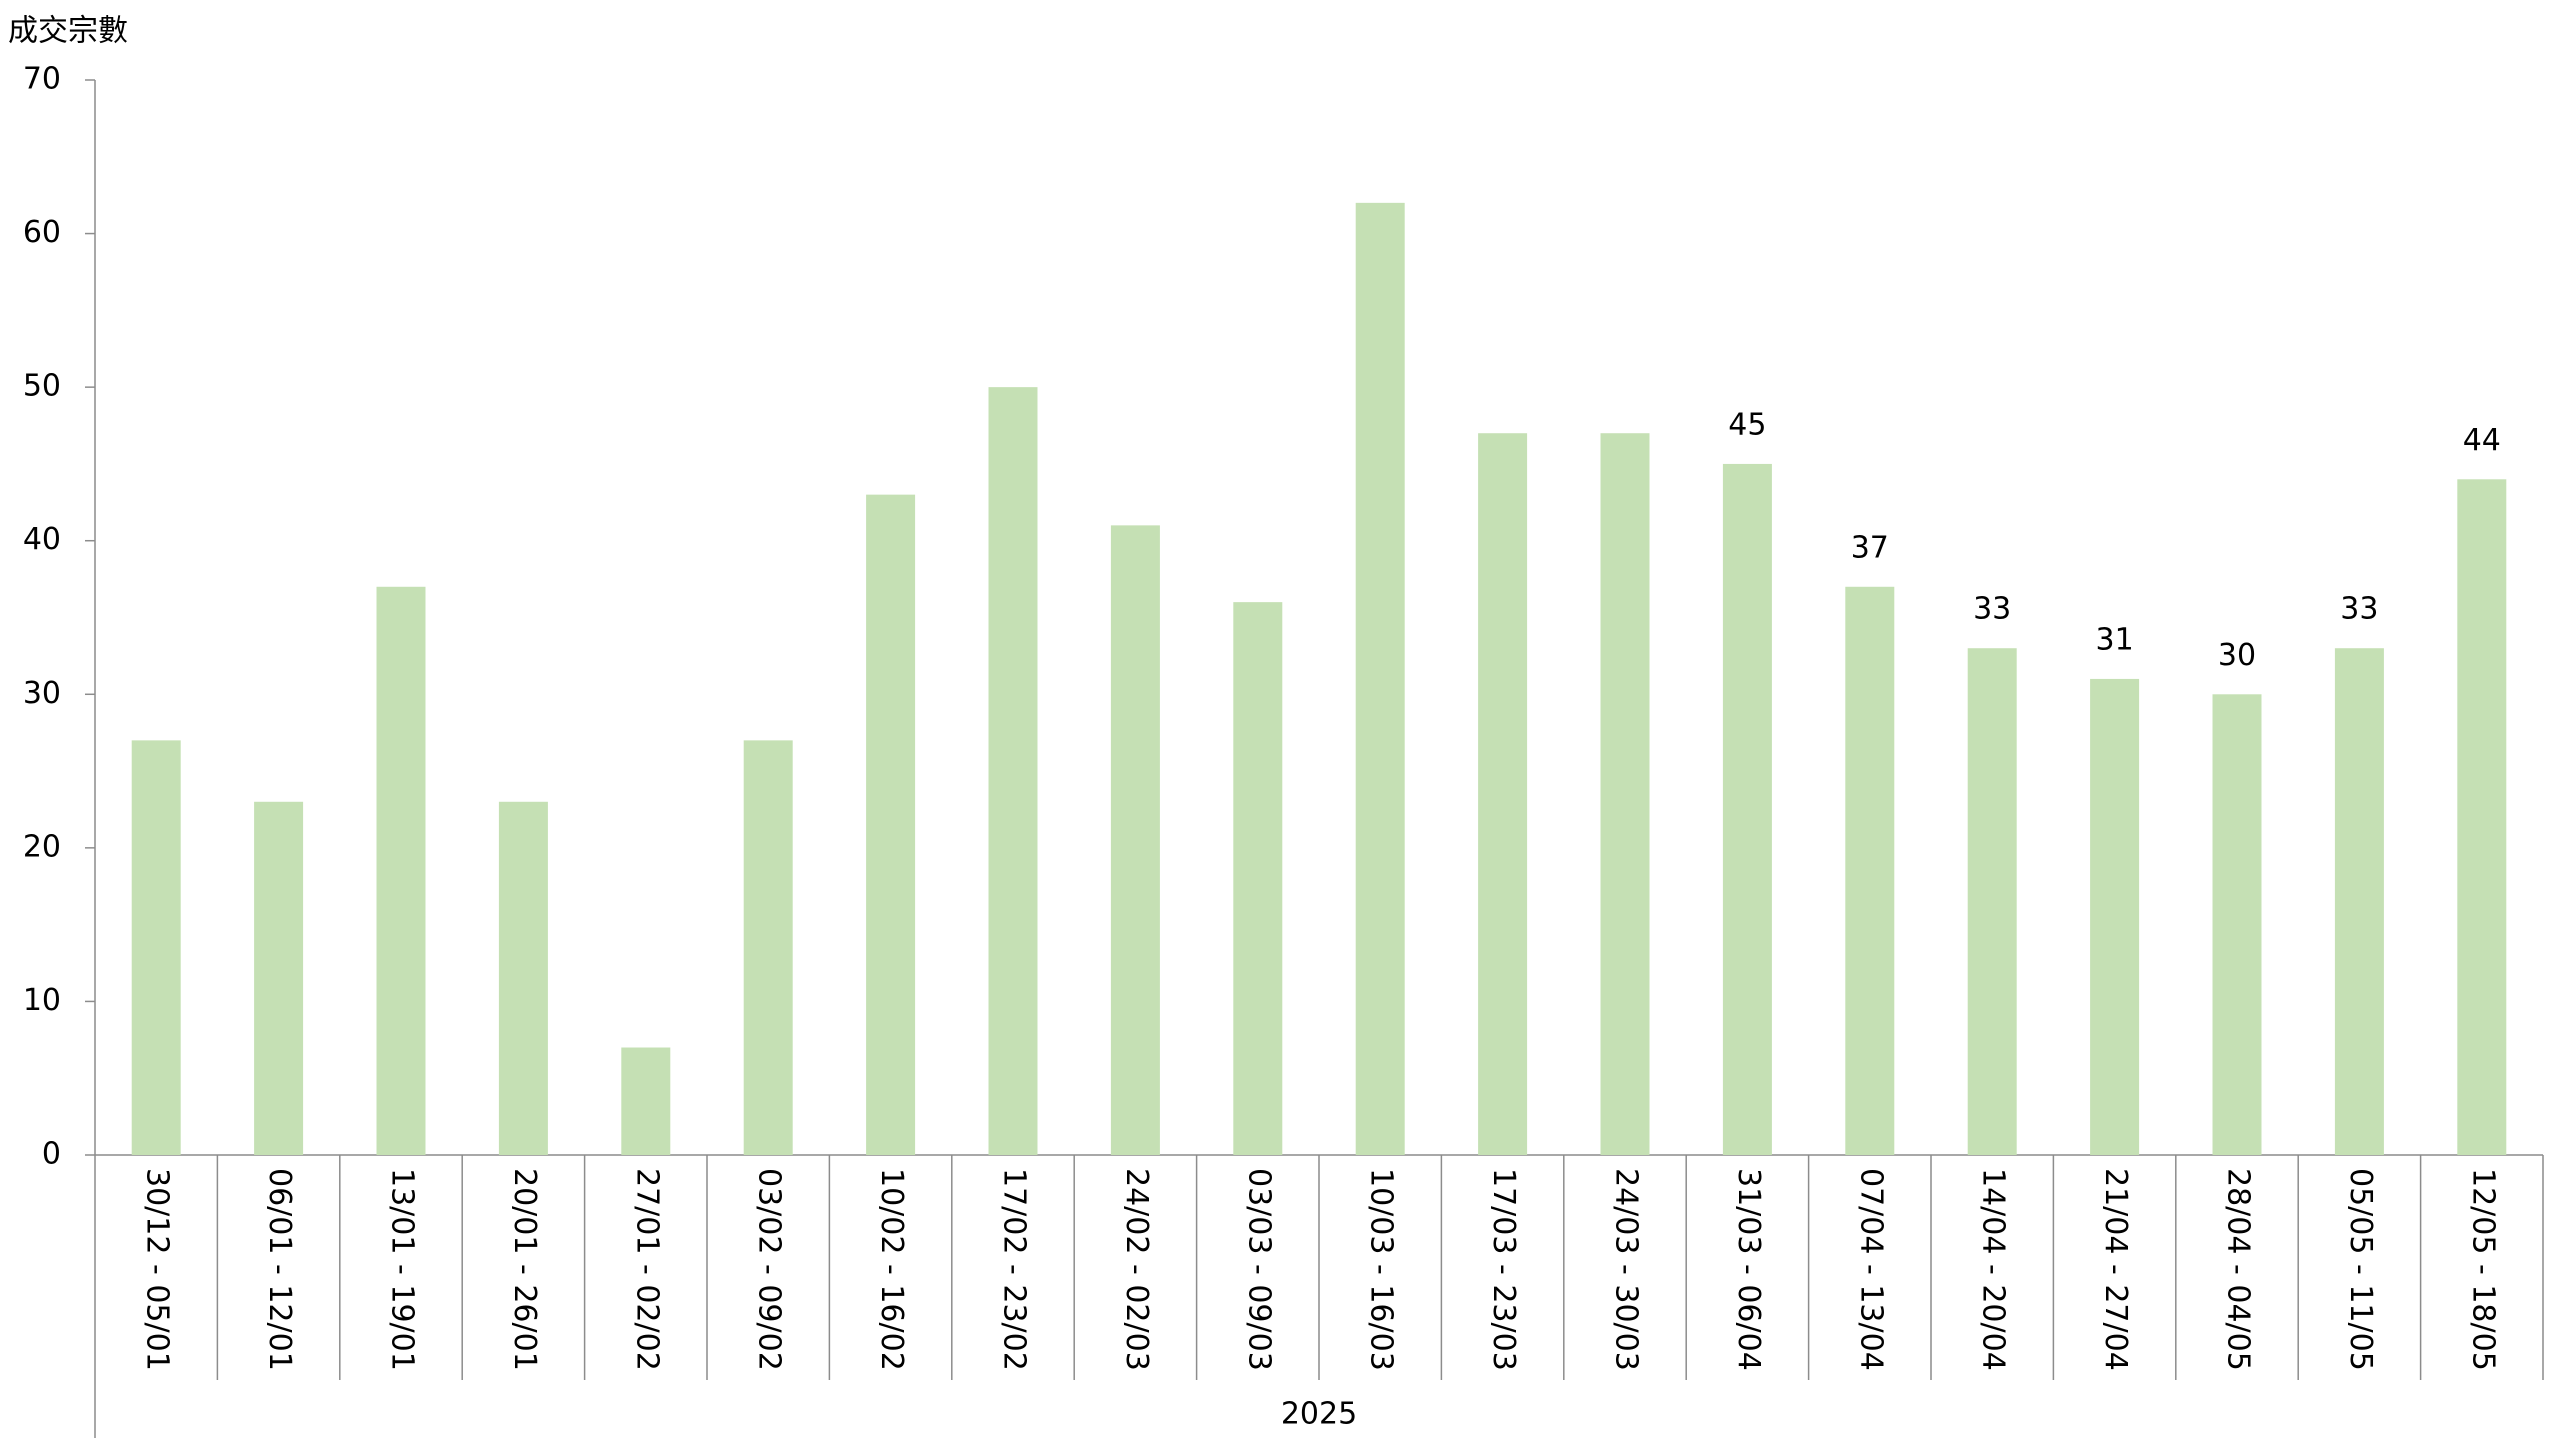  I want to click on x-tick-label: 10/03 - 16/03, so click(1381, 1269).